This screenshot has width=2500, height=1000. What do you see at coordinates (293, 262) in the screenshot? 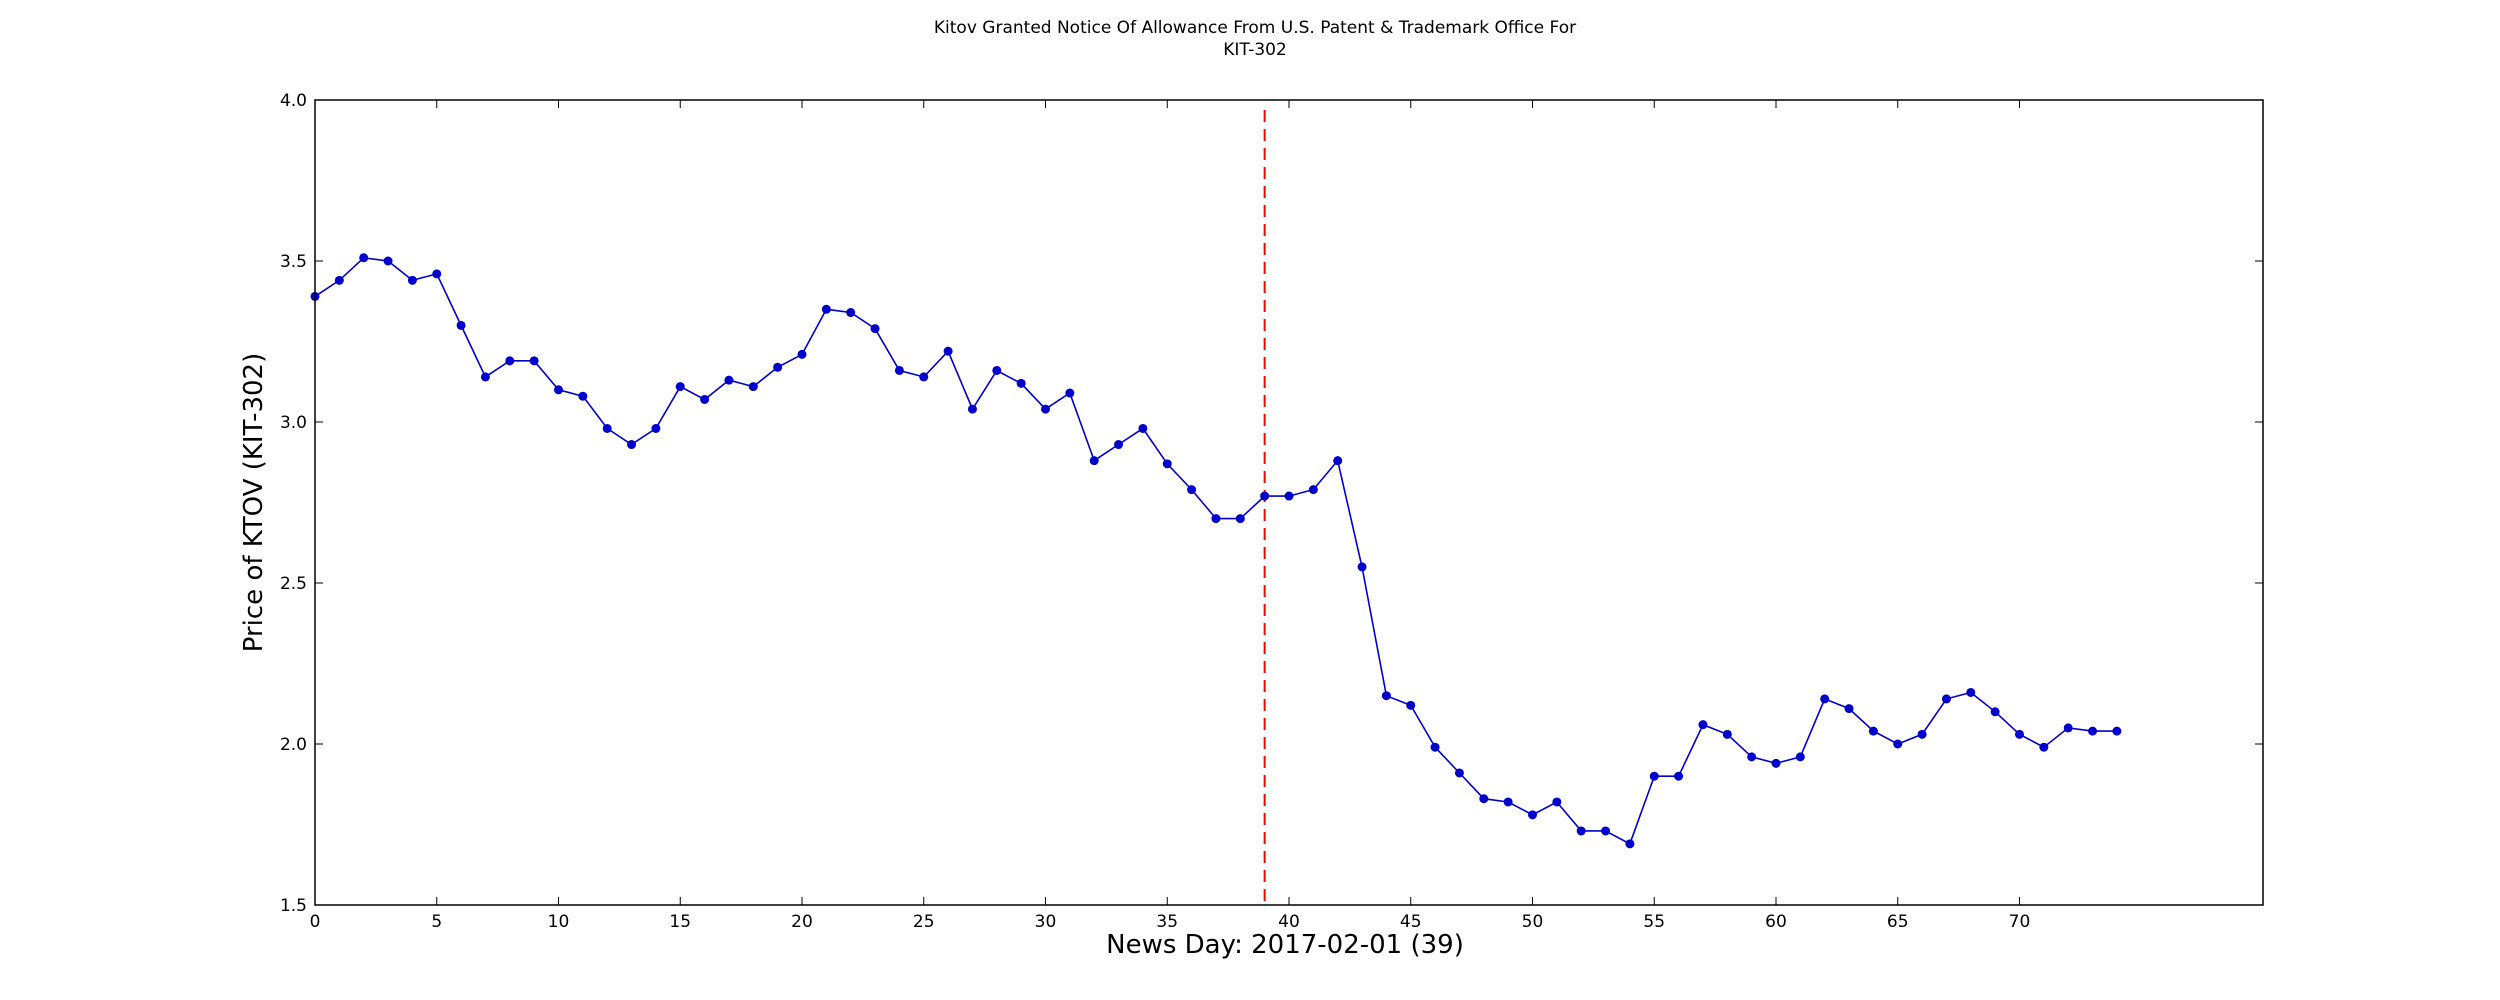
I see `y-tick-label: 3.5` at bounding box center [293, 262].